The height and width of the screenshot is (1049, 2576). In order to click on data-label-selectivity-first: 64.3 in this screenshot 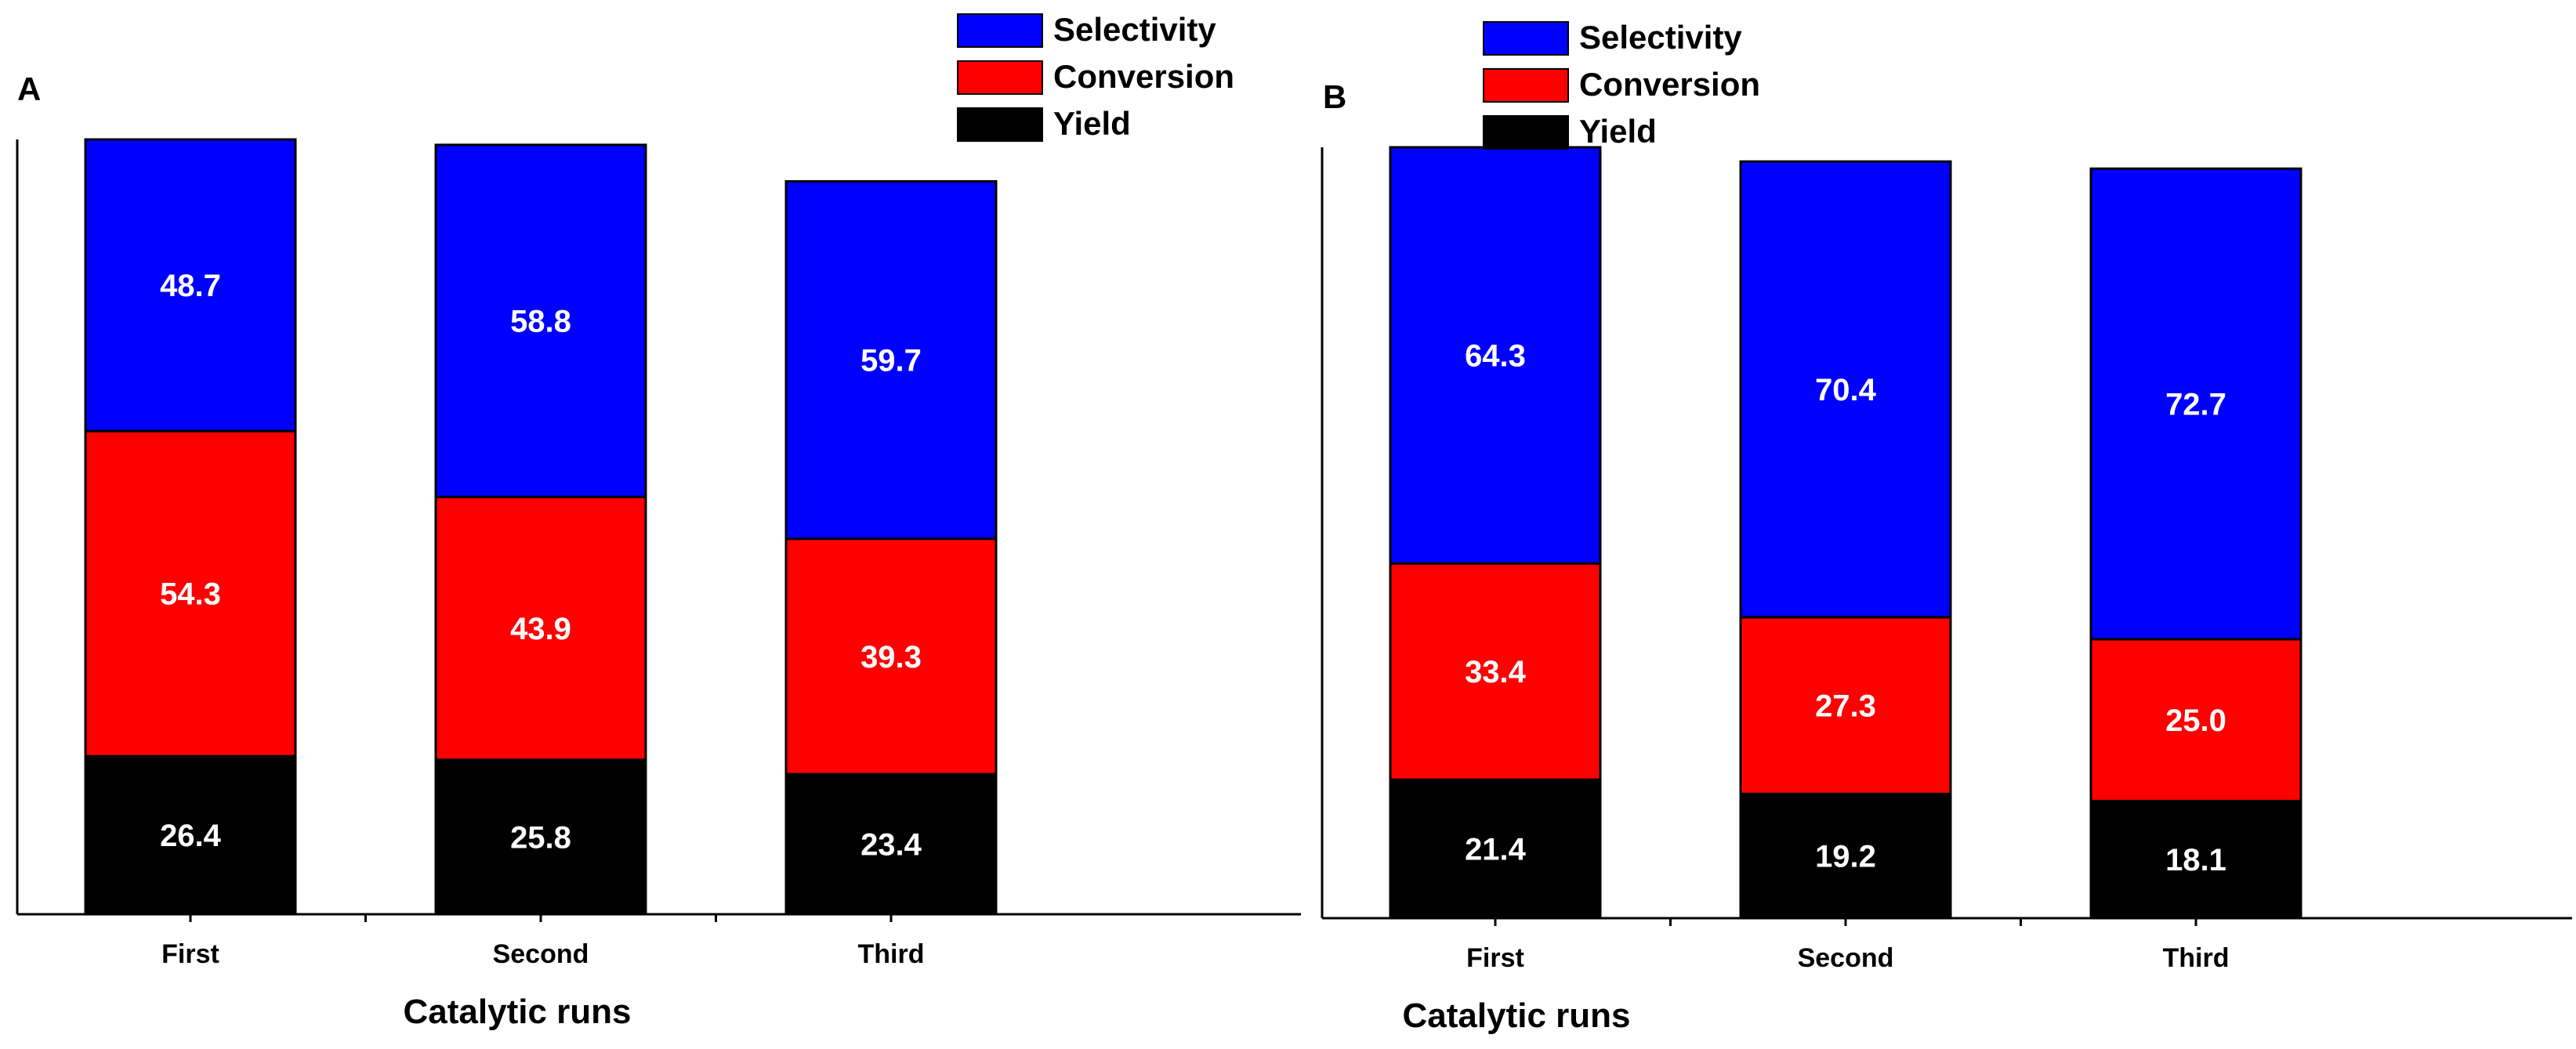, I will do `click(1495, 357)`.